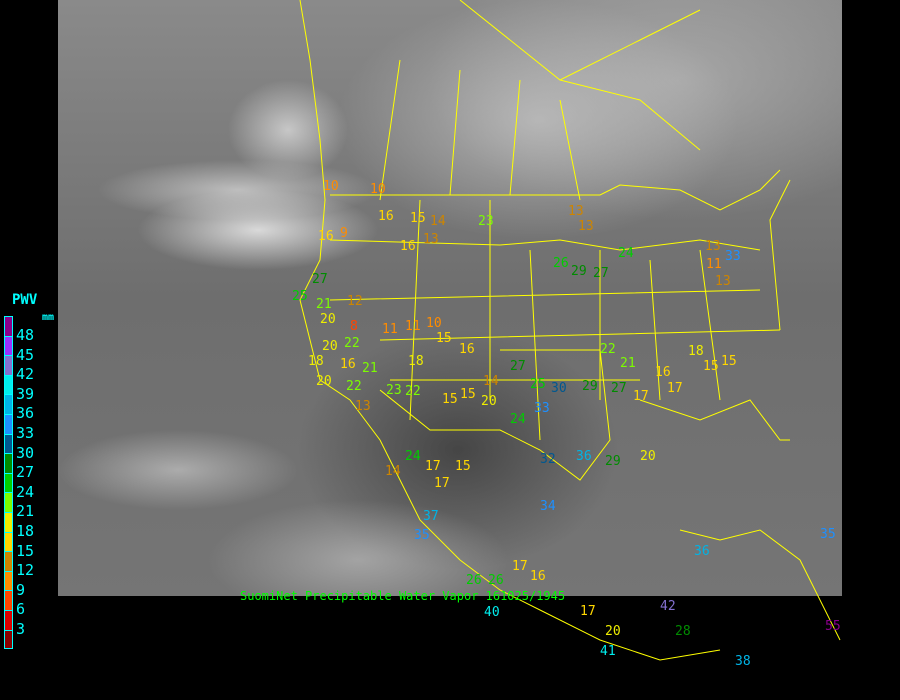 The image size is (900, 700). What do you see at coordinates (25, 511) in the screenshot?
I see `legend-label: 21` at bounding box center [25, 511].